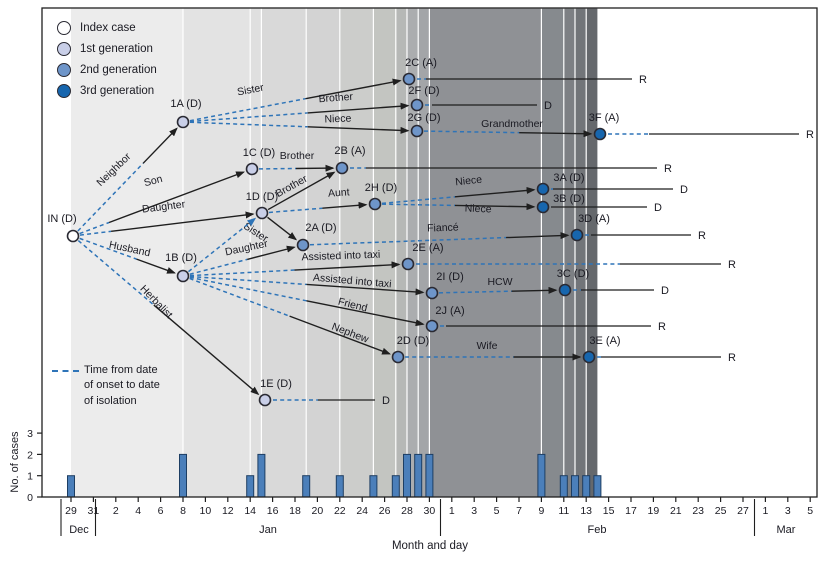 This screenshot has width=829, height=564. I want to click on relationship-label-2G-3F: Grandmother, so click(512, 124).